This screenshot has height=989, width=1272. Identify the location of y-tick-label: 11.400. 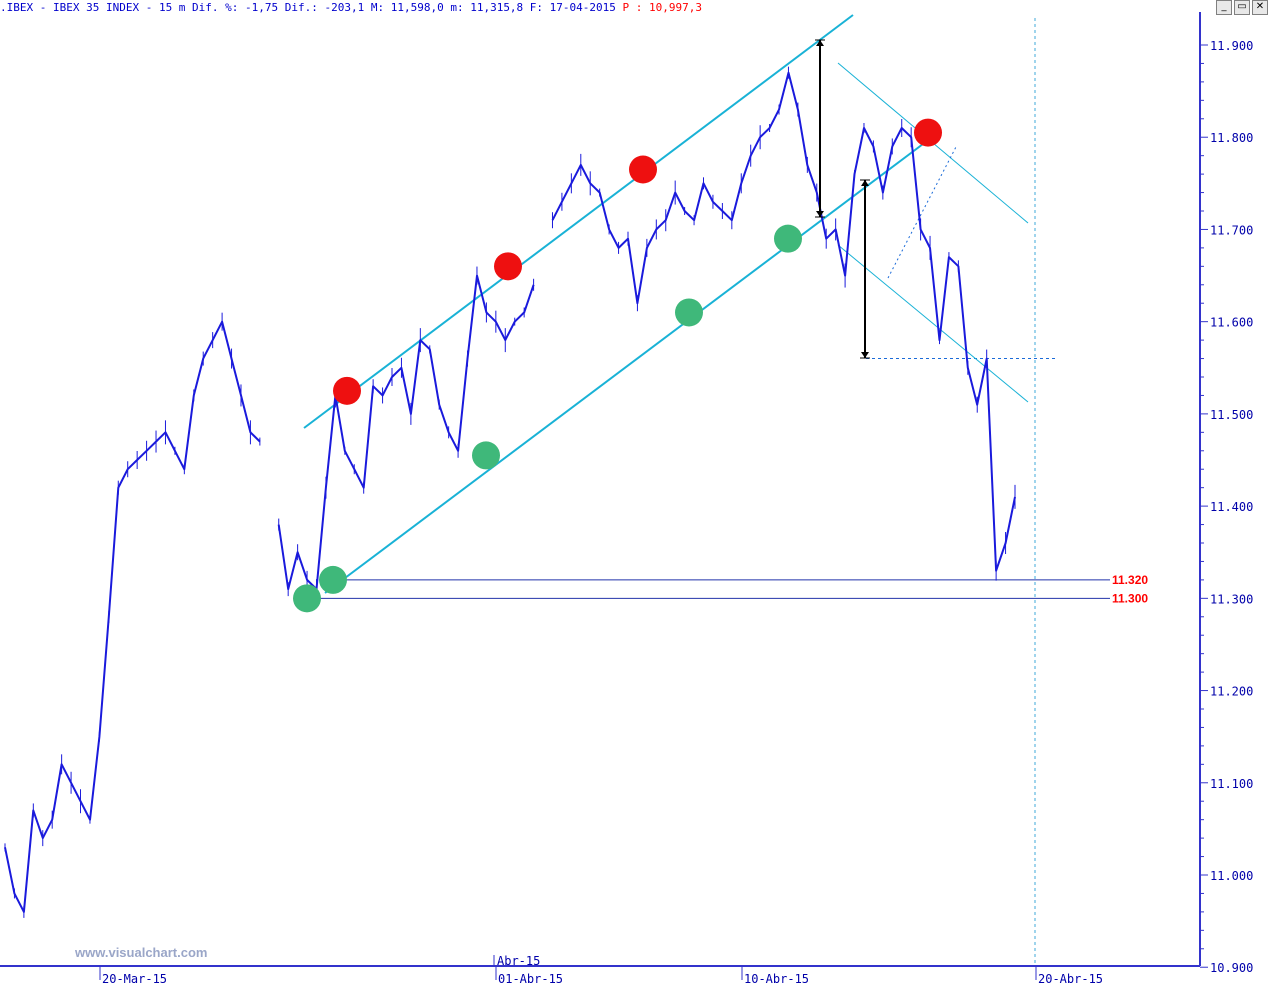
(1231, 507).